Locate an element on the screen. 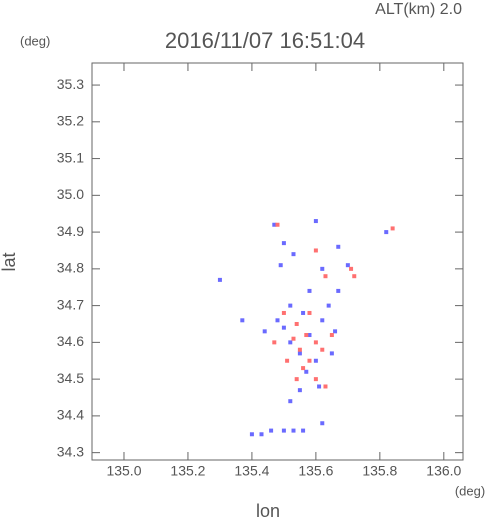 The height and width of the screenshot is (521, 491). chart-title: 2016/11/07 16:51:04 is located at coordinates (265, 40).